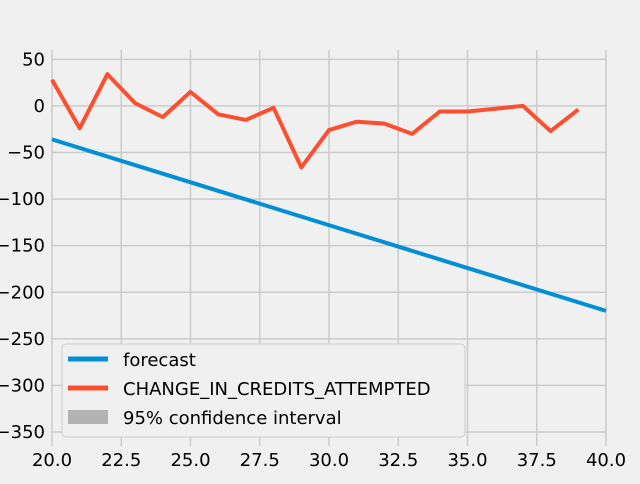 This screenshot has width=640, height=484. What do you see at coordinates (22, 385) in the screenshot?
I see `y-tick-label: −300` at bounding box center [22, 385].